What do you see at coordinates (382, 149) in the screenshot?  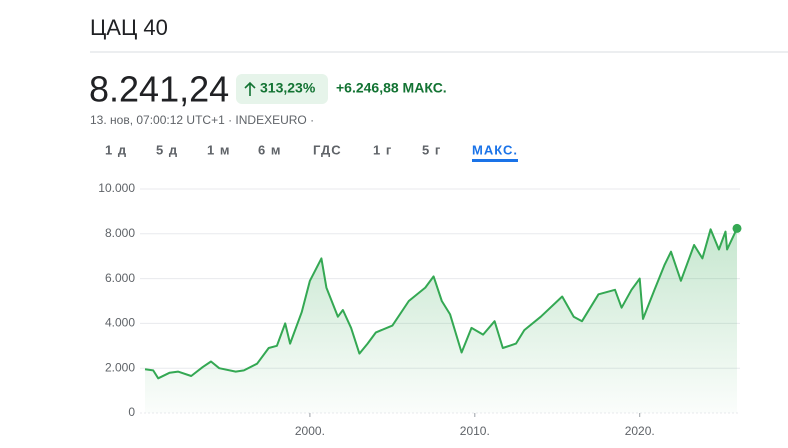 I see `range-tab: 1 г` at bounding box center [382, 149].